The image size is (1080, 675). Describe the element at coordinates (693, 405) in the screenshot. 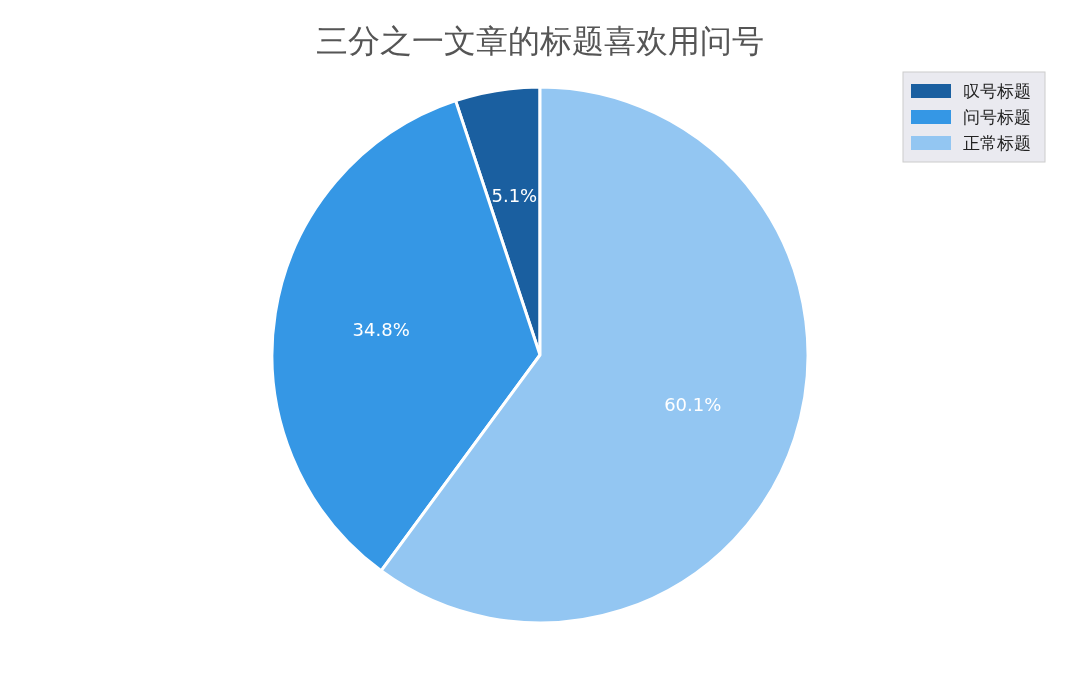

I see `data-label: 60.1%` at that location.